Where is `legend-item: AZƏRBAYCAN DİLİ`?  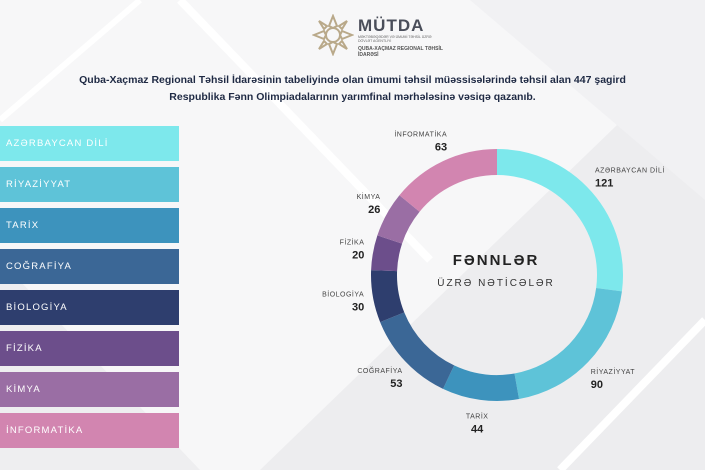
legend-item: AZƏRBAYCAN DİLİ is located at coordinates (89, 143).